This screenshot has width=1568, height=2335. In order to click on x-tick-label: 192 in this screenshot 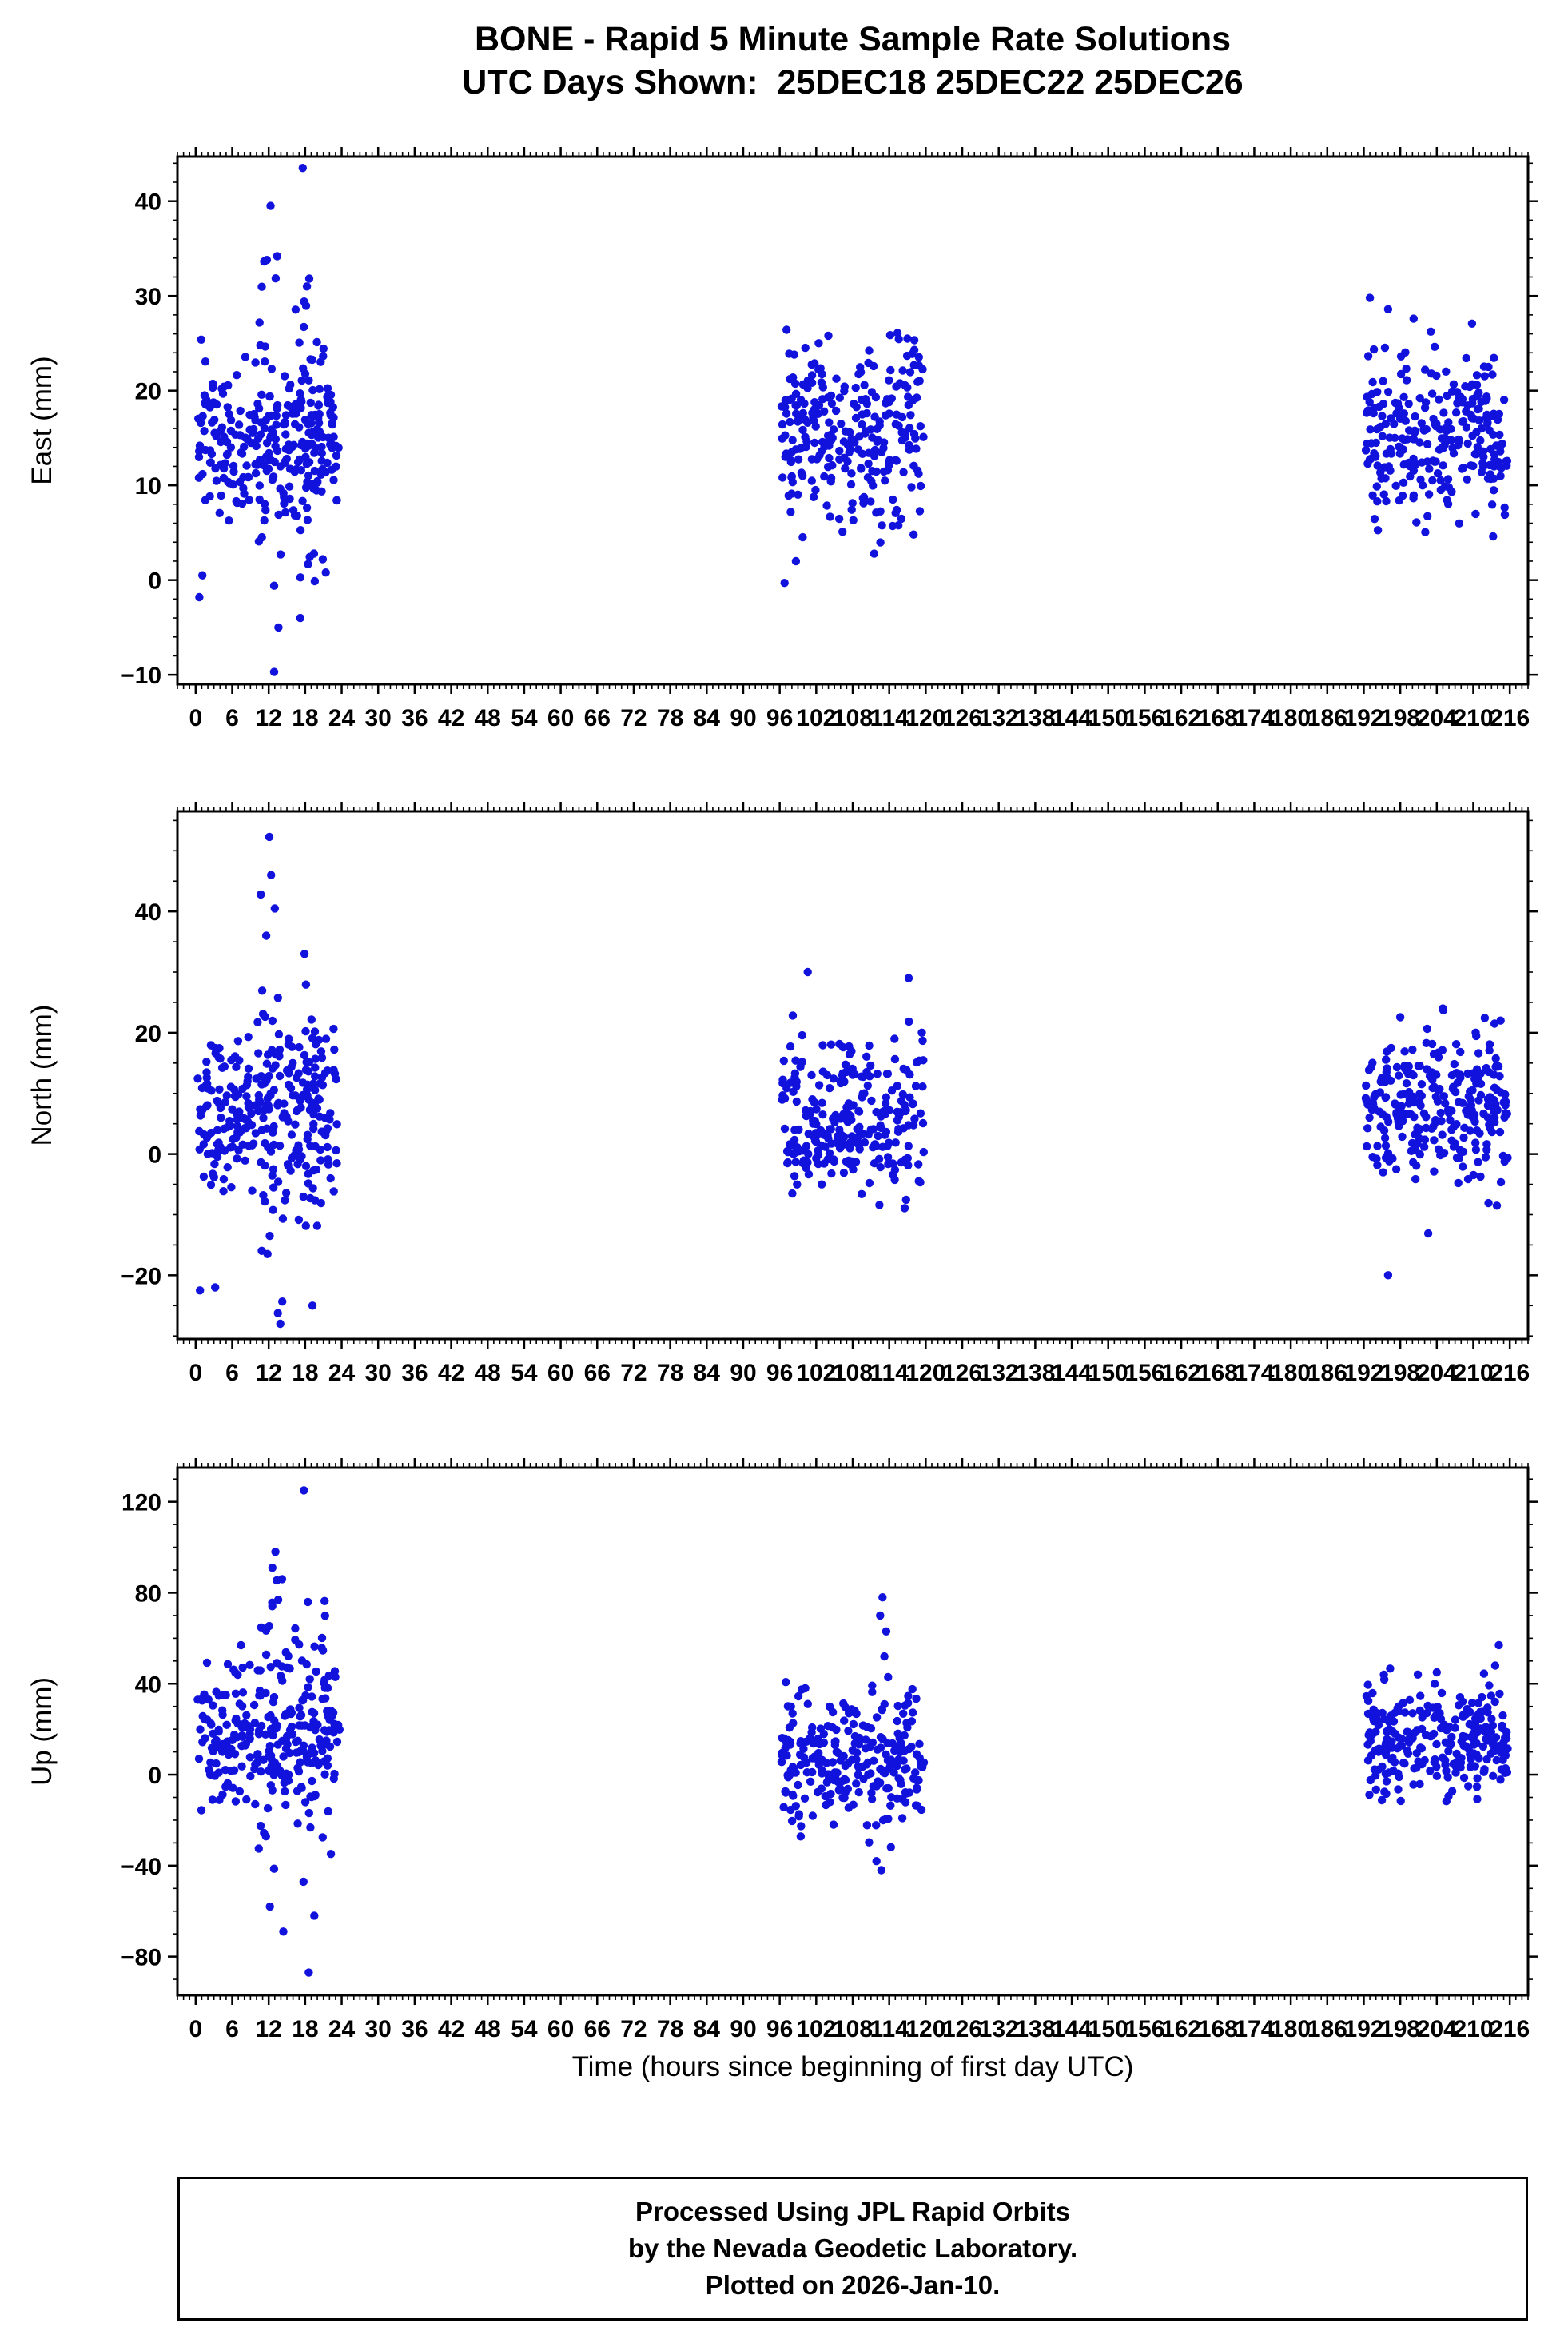, I will do `click(1363, 1373)`.